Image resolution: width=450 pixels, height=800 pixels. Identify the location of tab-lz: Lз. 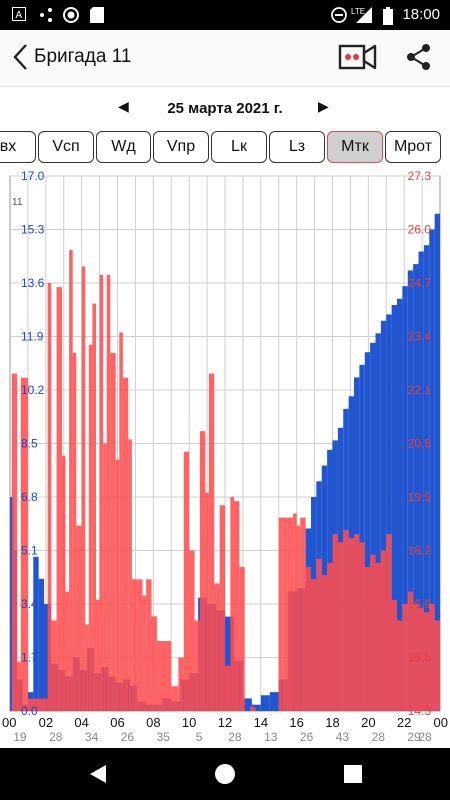
(297, 147).